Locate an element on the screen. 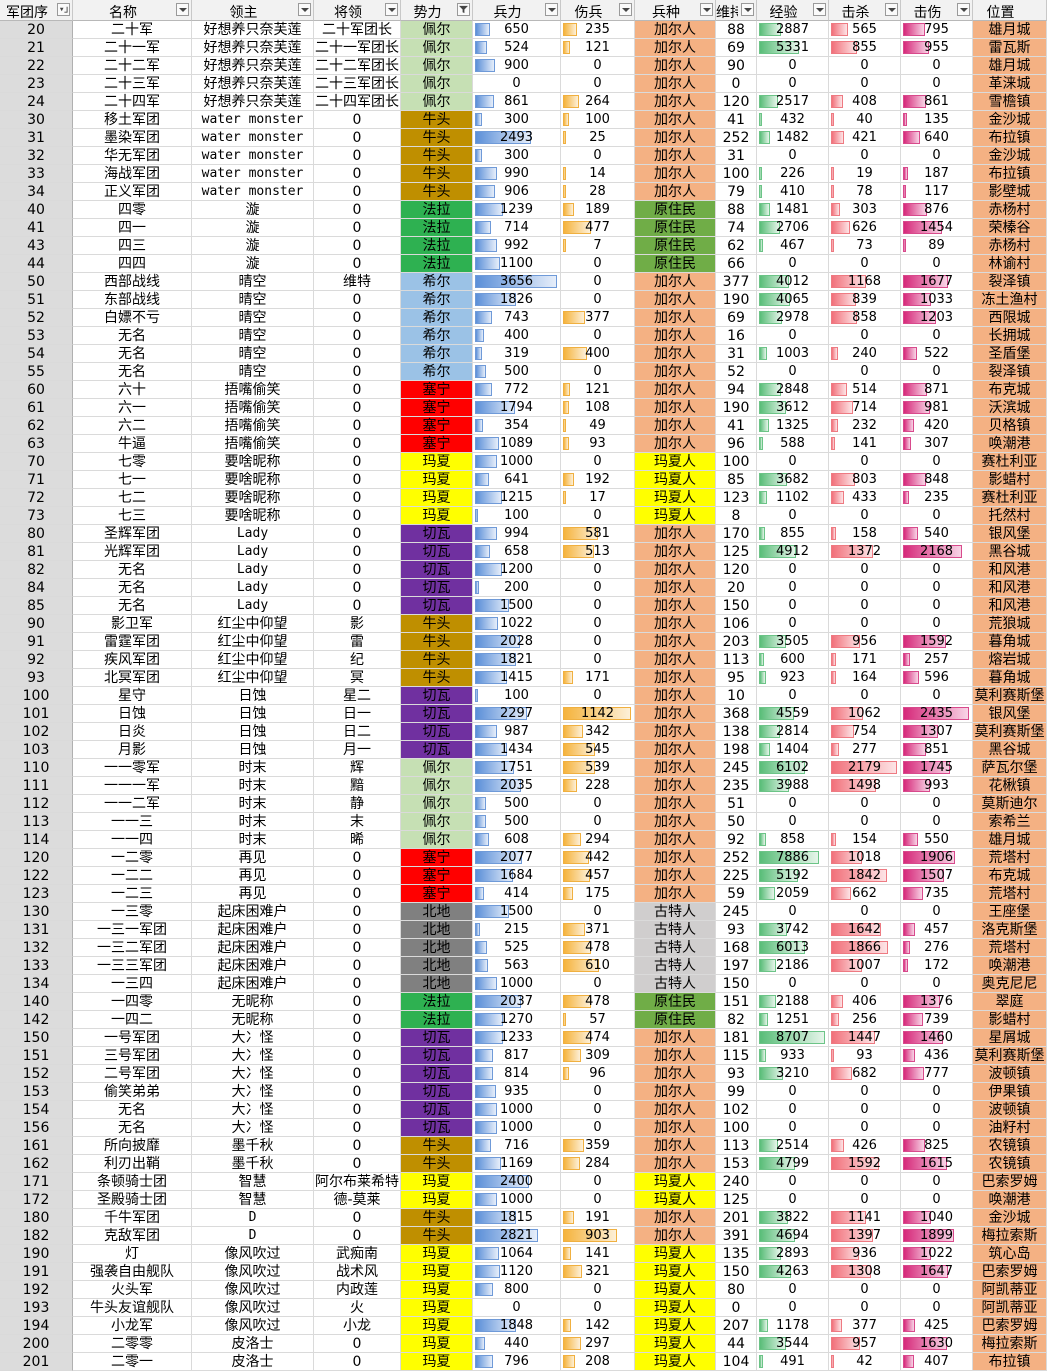  cell-name: 六一 is located at coordinates (132, 408).